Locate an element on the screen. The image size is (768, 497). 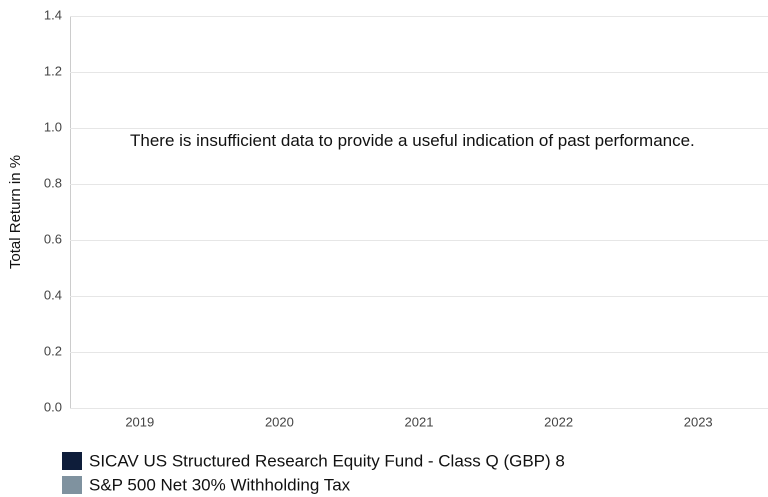
y-tick-label: 0.8 is located at coordinates (53, 182).